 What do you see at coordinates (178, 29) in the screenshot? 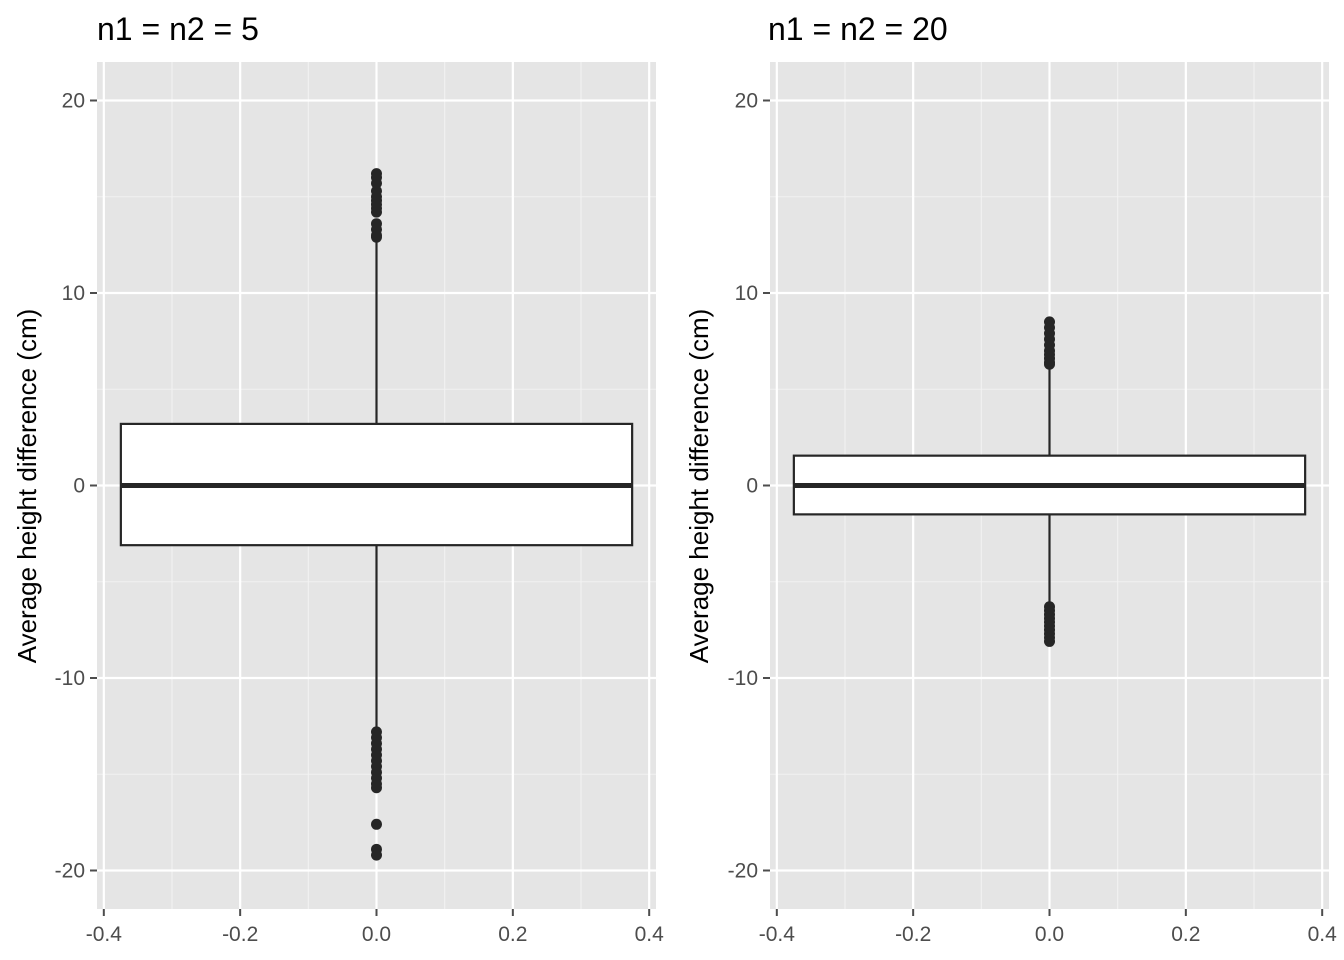
I see `panel-title-left: n1 = n2 = 5` at bounding box center [178, 29].